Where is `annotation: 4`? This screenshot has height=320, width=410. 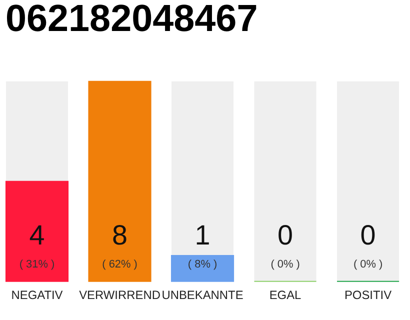
annotation: 4 is located at coordinates (37, 235).